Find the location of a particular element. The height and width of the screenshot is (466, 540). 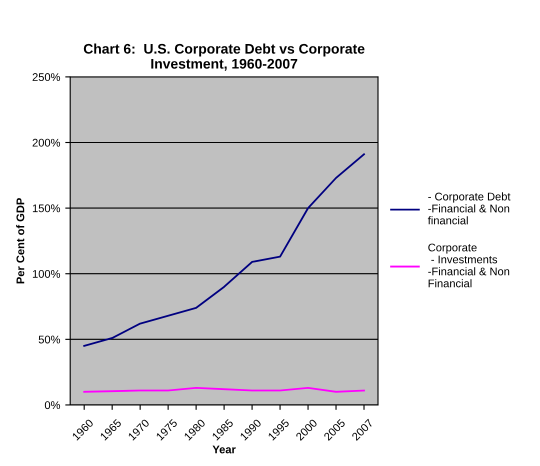

x-axis-title: Year is located at coordinates (224, 450).